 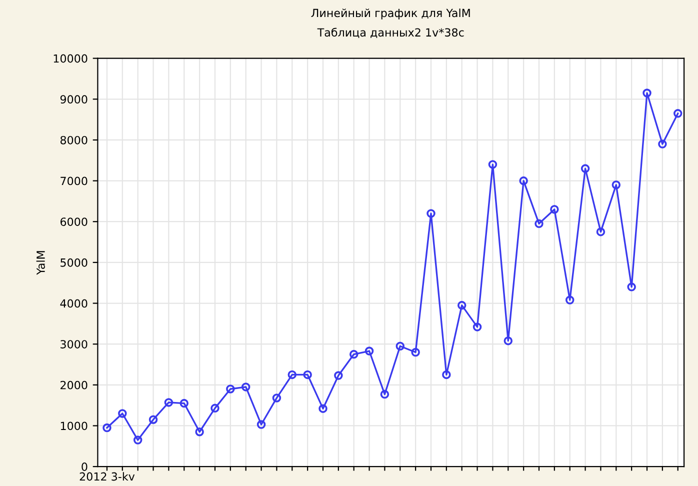 I want to click on y-tick-label: 9000, so click(x=74, y=99).